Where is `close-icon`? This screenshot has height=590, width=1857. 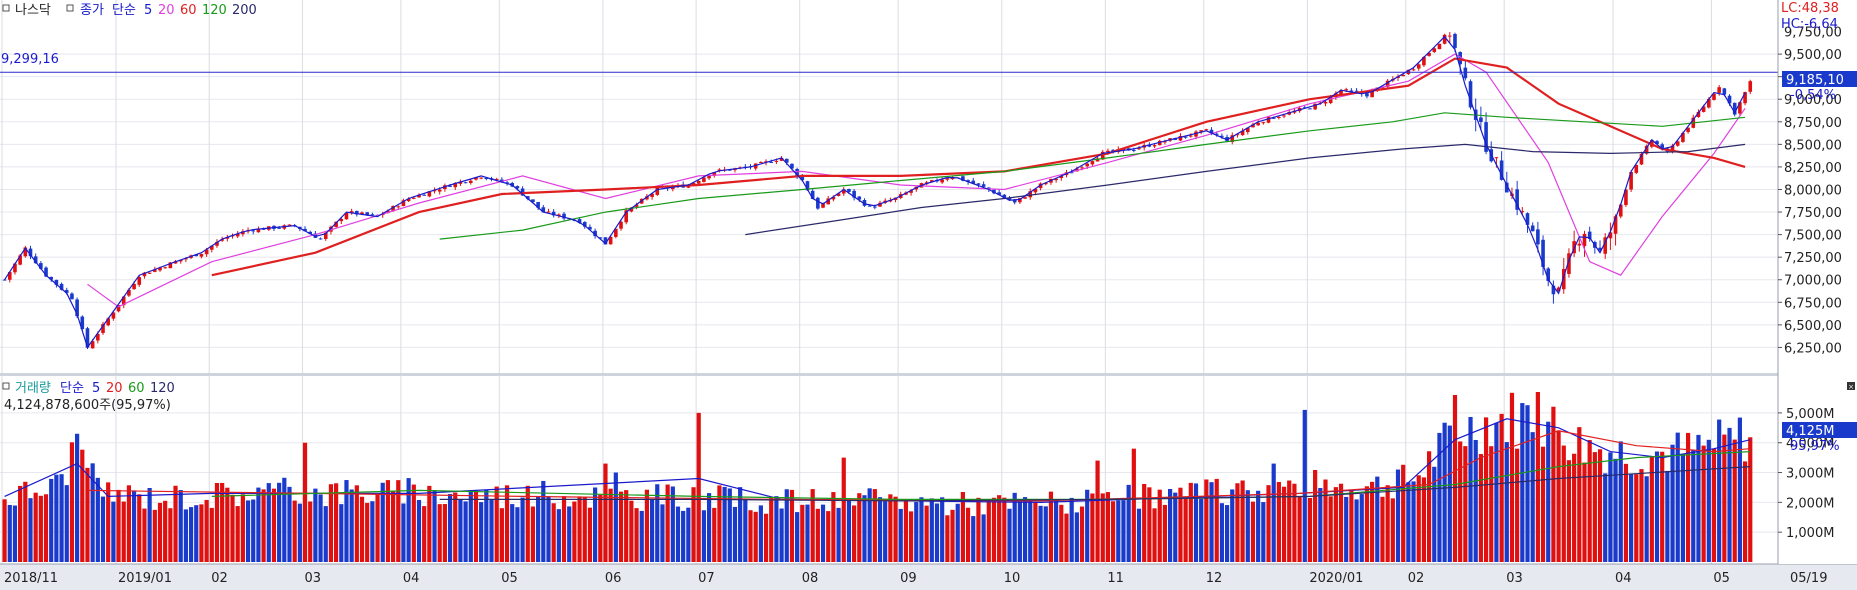 close-icon is located at coordinates (1851, 386).